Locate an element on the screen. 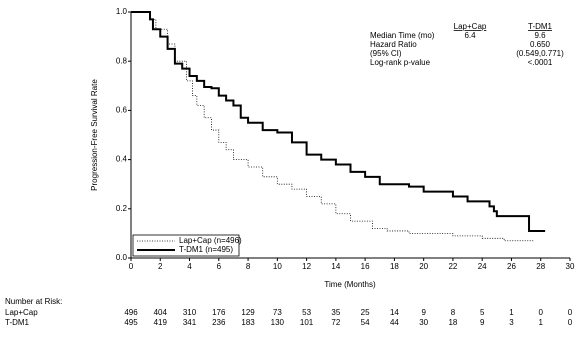  risk-count: 310 is located at coordinates (190, 312).